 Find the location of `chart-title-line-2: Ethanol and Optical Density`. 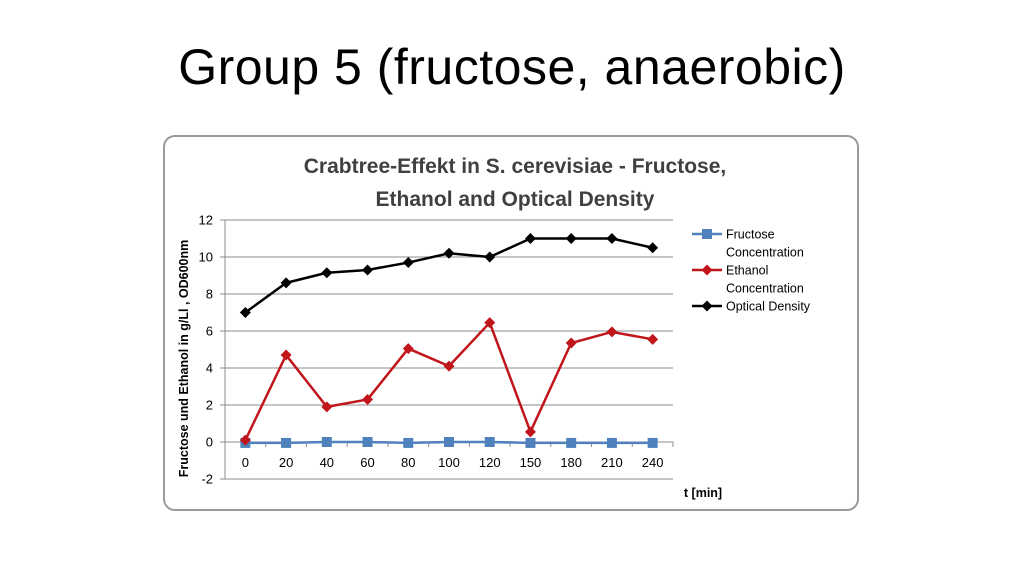

chart-title-line-2: Ethanol and Optical Density is located at coordinates (515, 199).